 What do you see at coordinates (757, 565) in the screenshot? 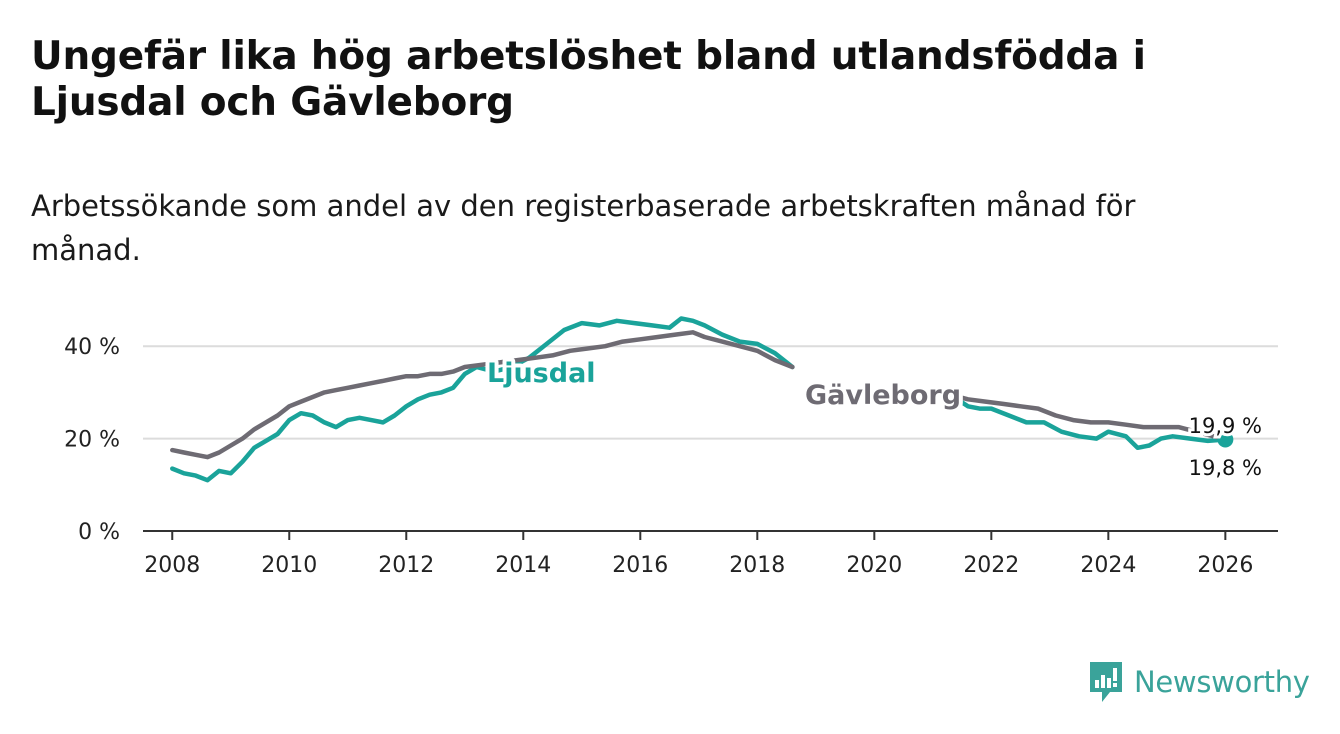
I see `x-tick-label: 2018` at bounding box center [757, 565].